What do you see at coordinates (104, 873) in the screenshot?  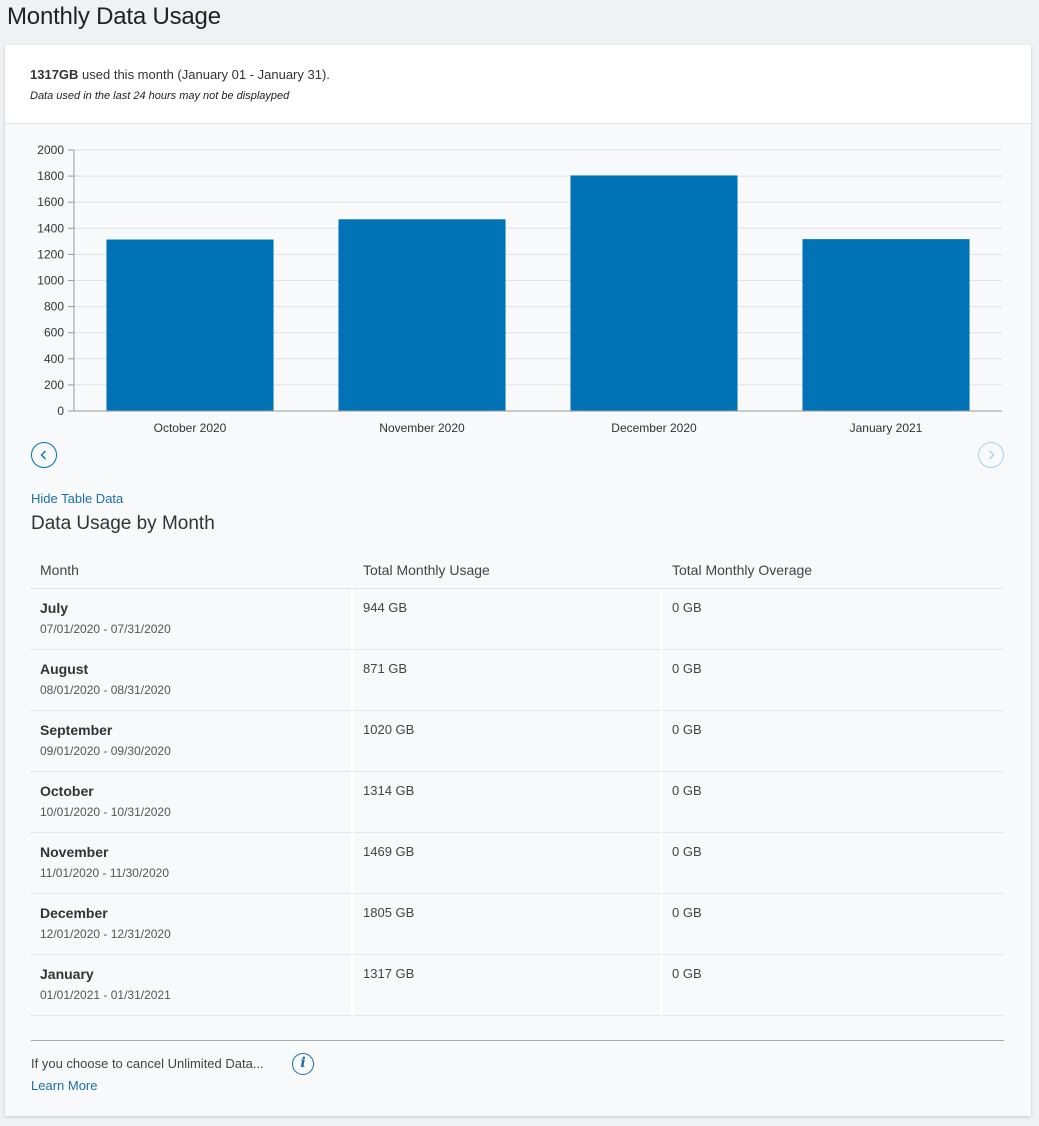 I see `row-range: 11/01/2020 - 11/30/2020` at bounding box center [104, 873].